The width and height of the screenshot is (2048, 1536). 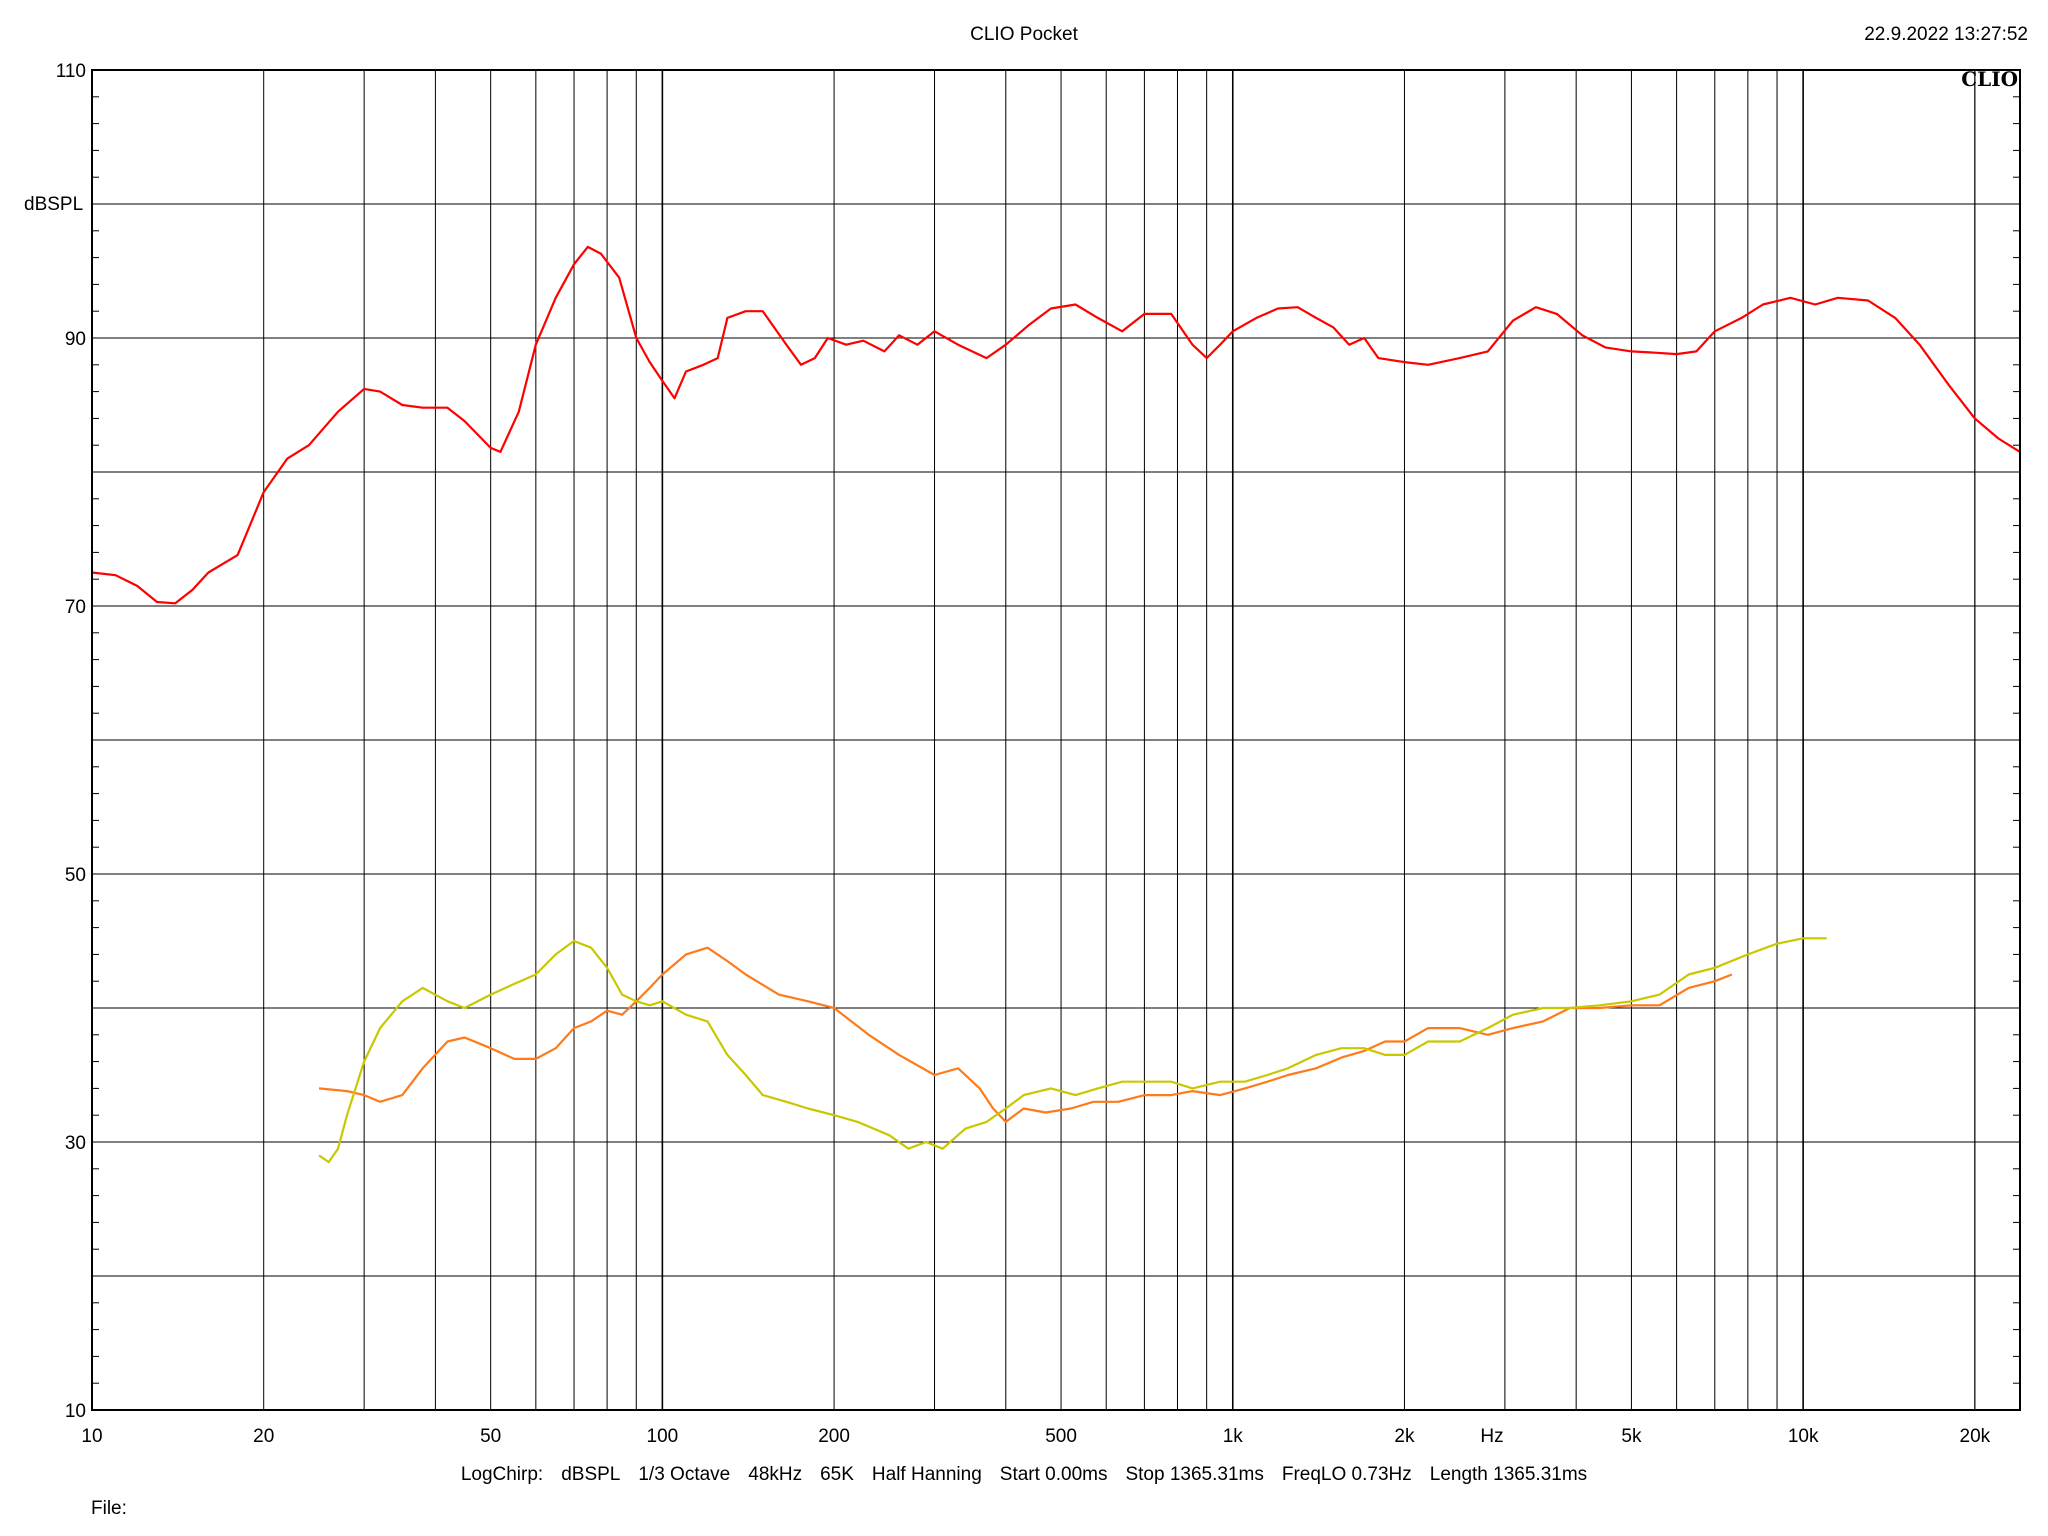 I want to click on measurement-setting: 48kHz, so click(x=775, y=1474).